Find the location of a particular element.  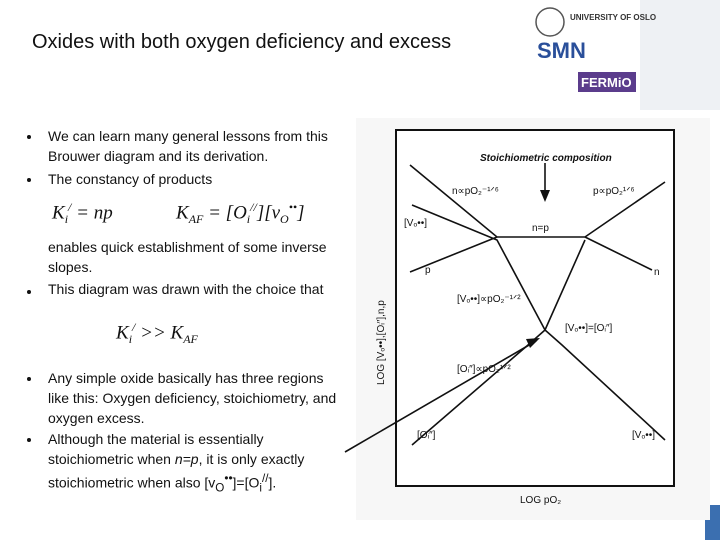

top-label: Stoichiometric composition is located at coordinates (546, 158).